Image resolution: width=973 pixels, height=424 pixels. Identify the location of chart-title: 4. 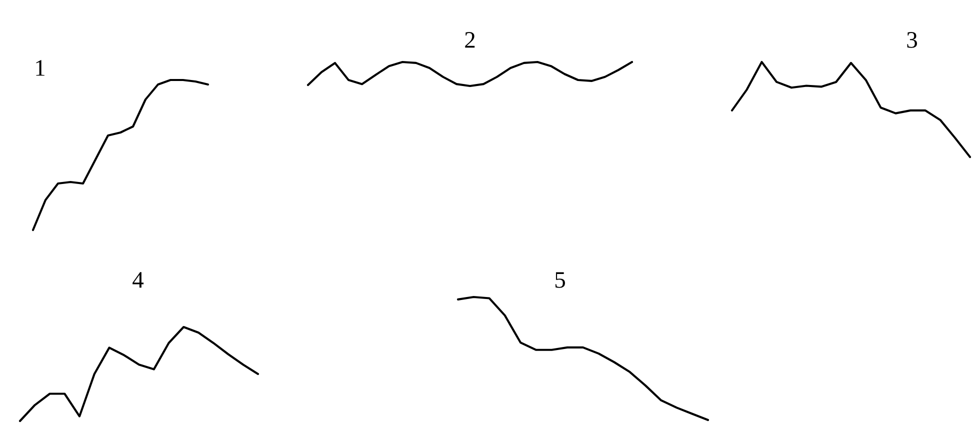
(138, 280).